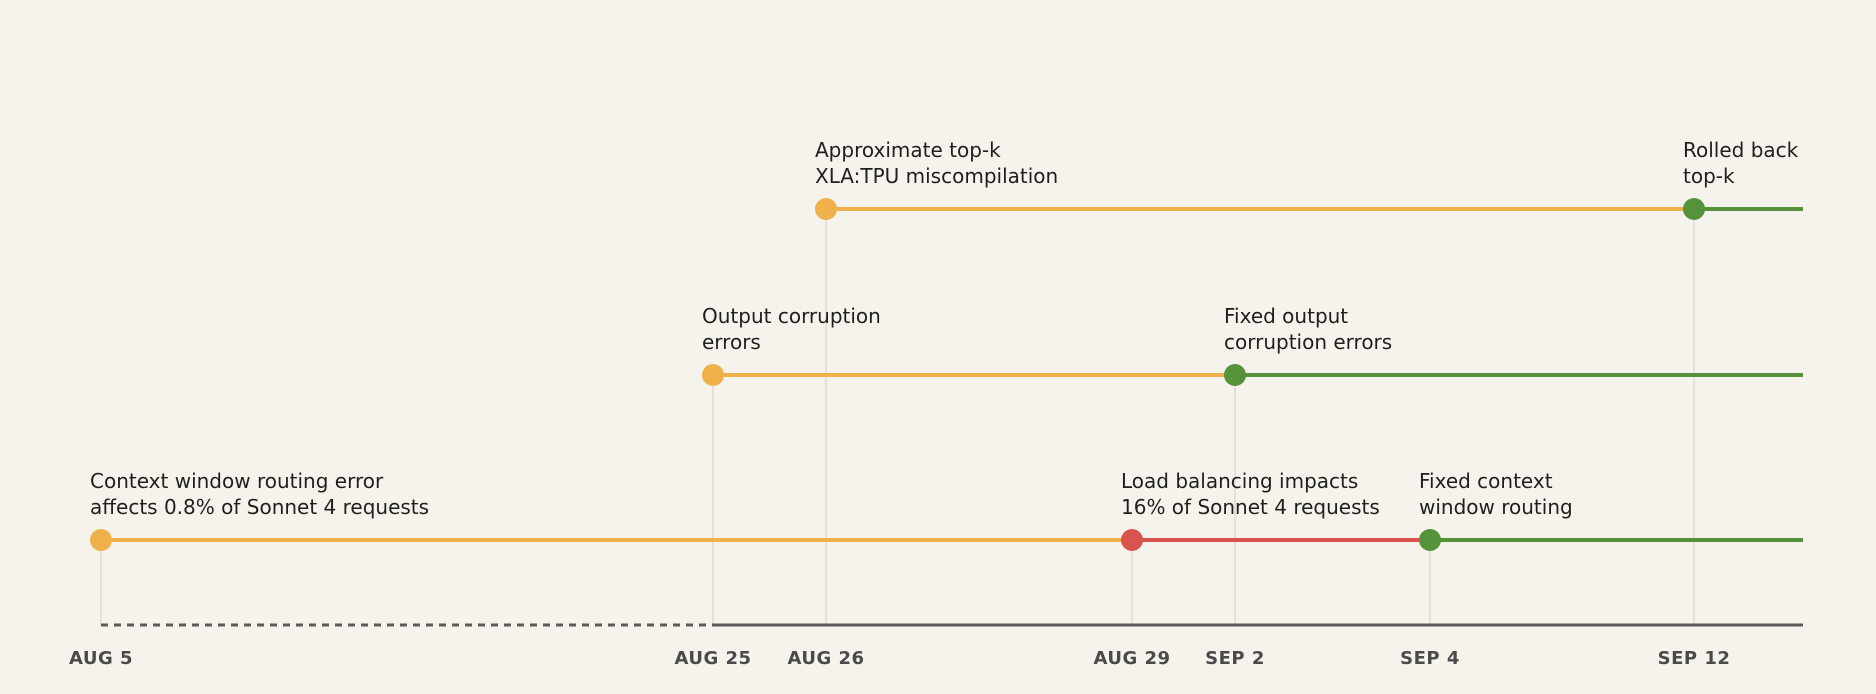 The width and height of the screenshot is (1876, 694). I want to click on date-label-aug5: AUG 5, so click(101, 658).